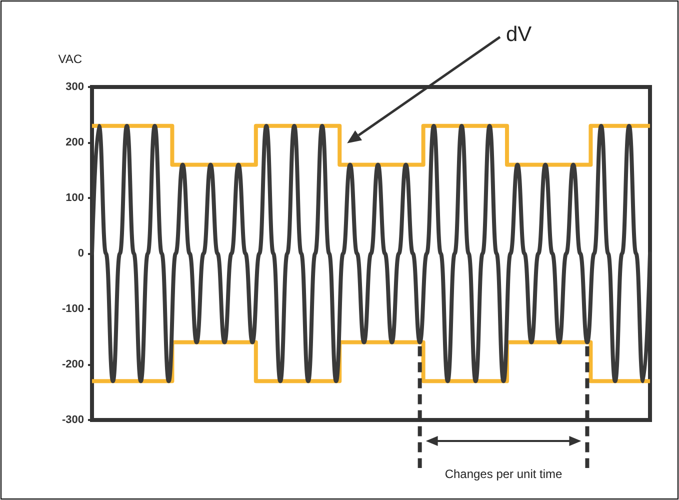 The width and height of the screenshot is (679, 500). I want to click on y-tick-label: -100, so click(73, 309).